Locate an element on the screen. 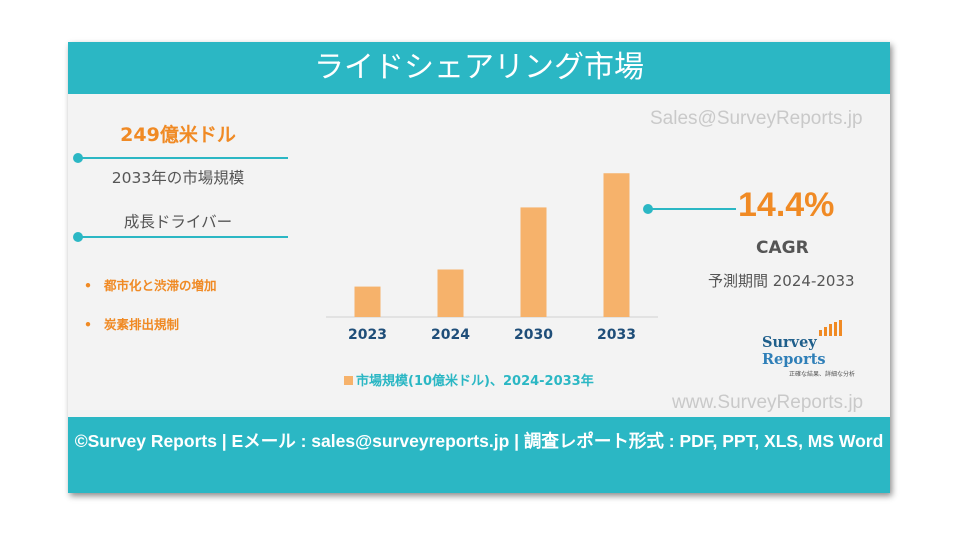  drivers-list: 都市化と渋滞の増加 炭素排出規制 is located at coordinates (150, 314).